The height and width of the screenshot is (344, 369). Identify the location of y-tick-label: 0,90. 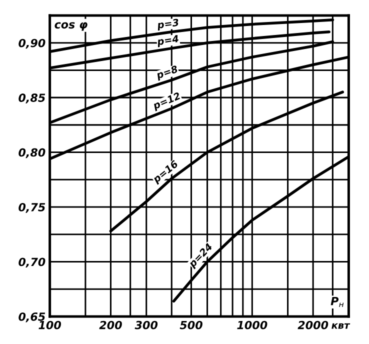
(32, 43).